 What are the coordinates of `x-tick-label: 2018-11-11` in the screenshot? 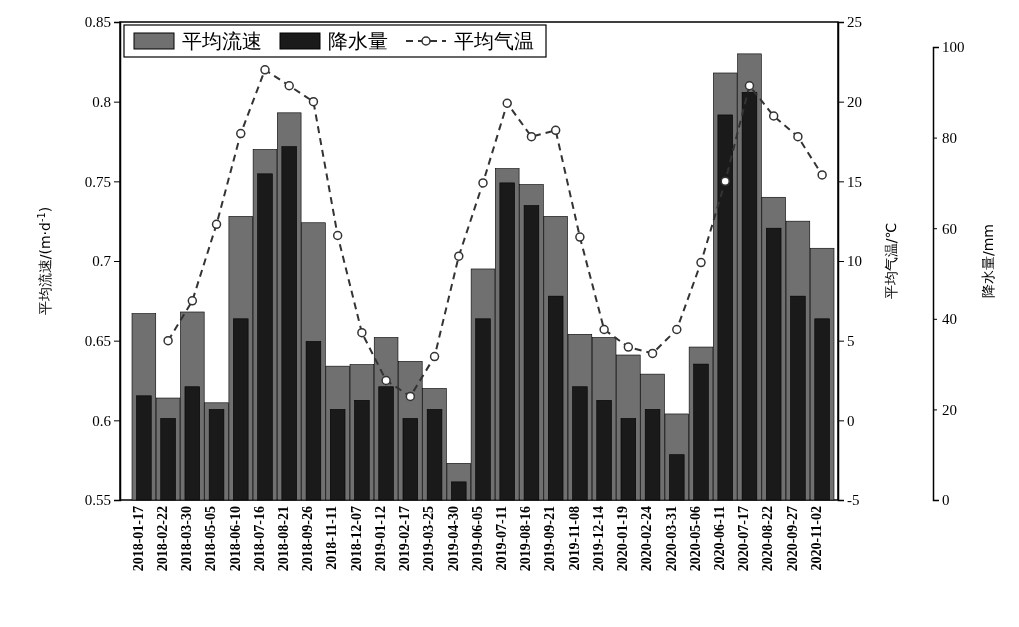 It's located at (332, 538).